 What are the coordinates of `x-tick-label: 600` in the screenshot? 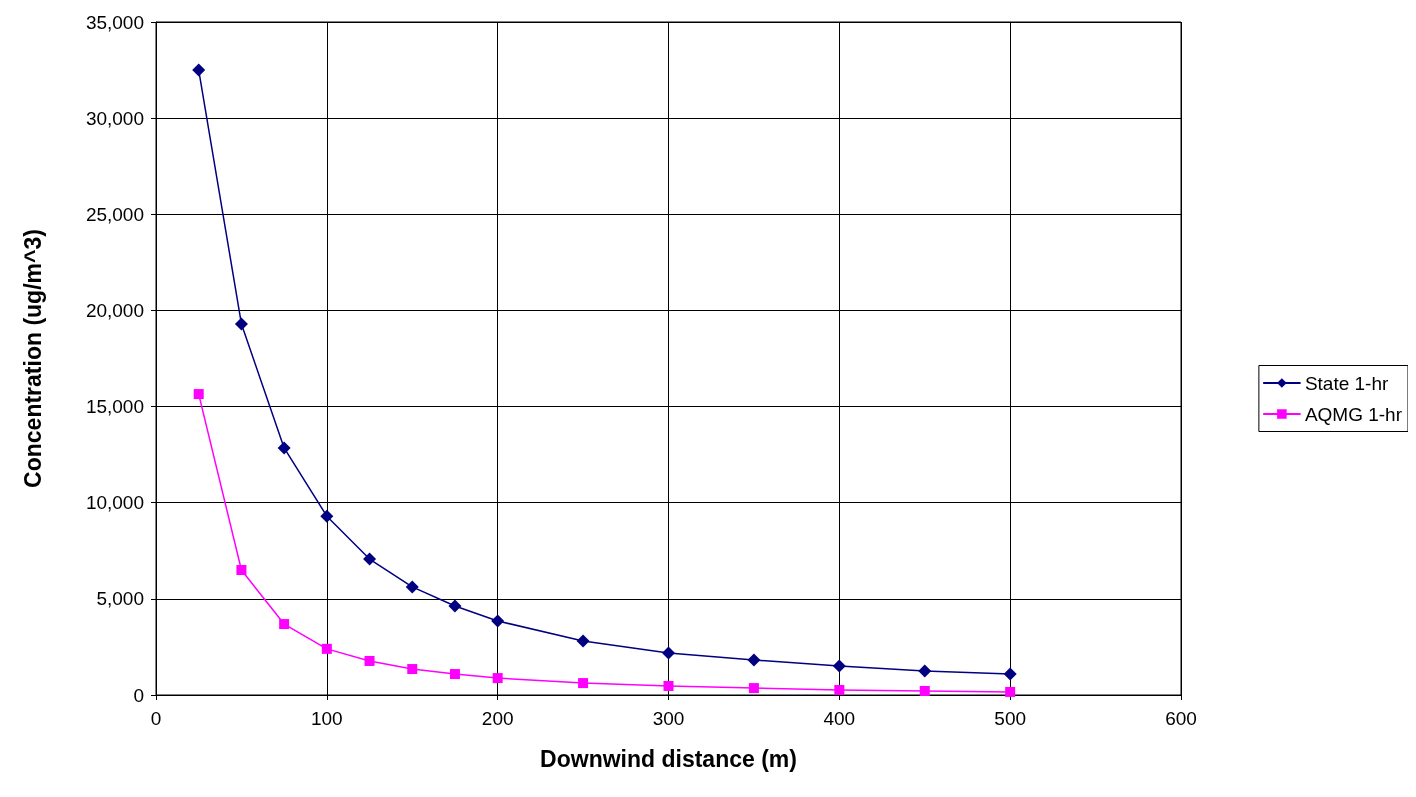 It's located at (1181, 718).